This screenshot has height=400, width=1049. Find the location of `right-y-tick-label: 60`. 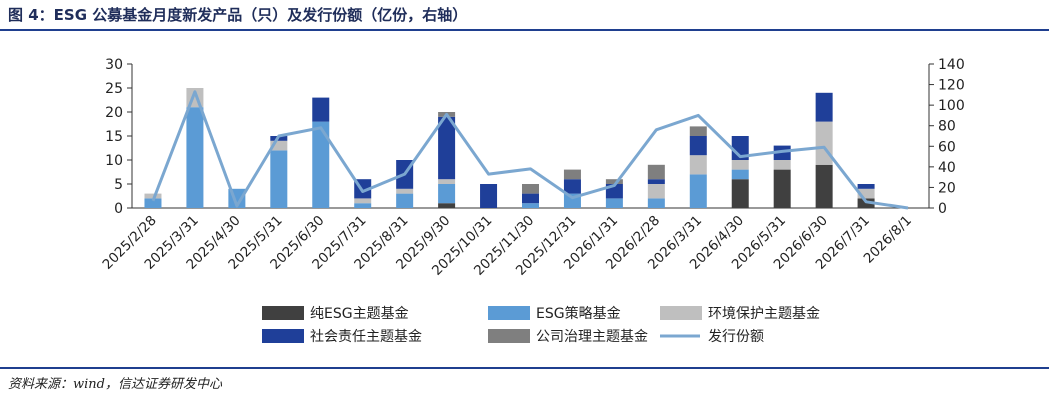

right-y-tick-label: 60 is located at coordinates (947, 147).